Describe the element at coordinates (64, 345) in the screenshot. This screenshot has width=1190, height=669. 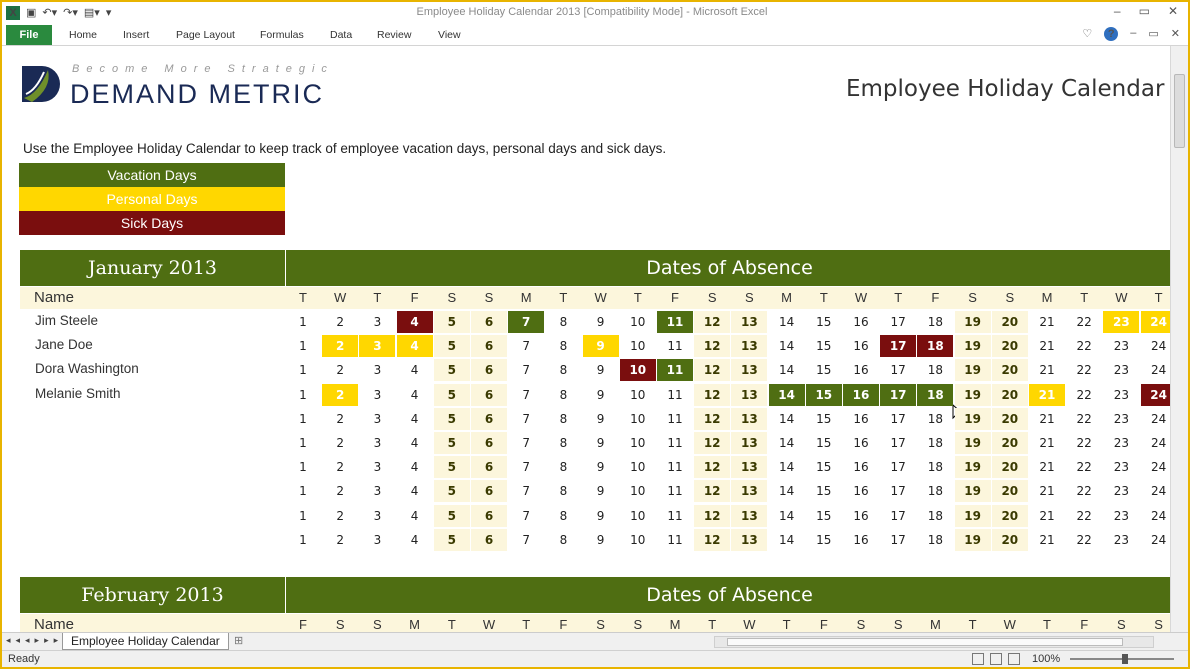
I see `employee-name: Jane Doe` at that location.